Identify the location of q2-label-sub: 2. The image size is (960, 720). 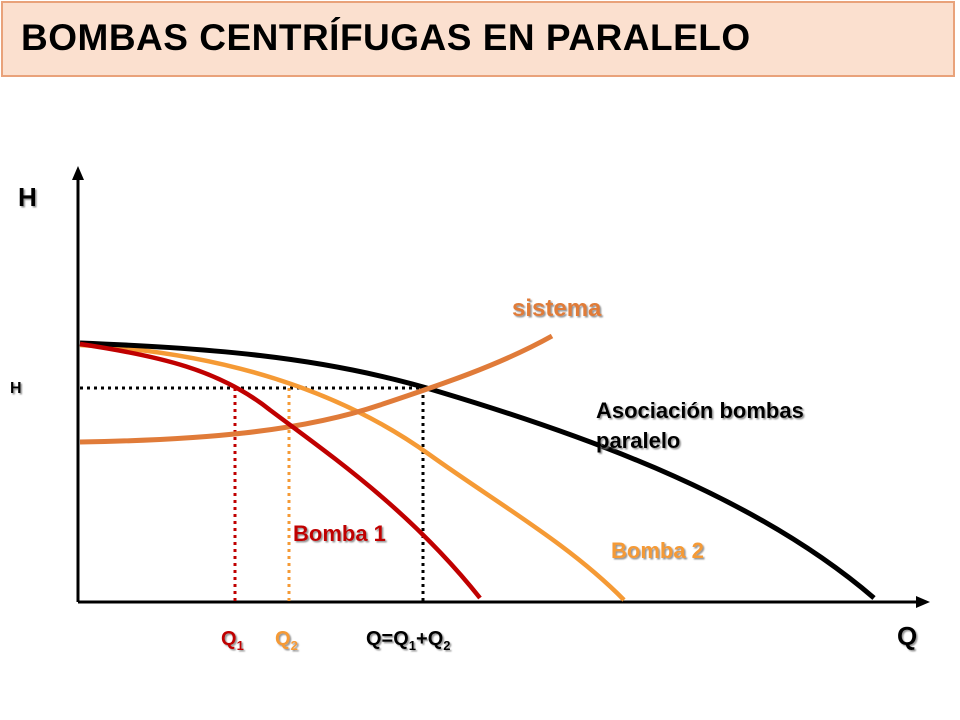
(294, 645).